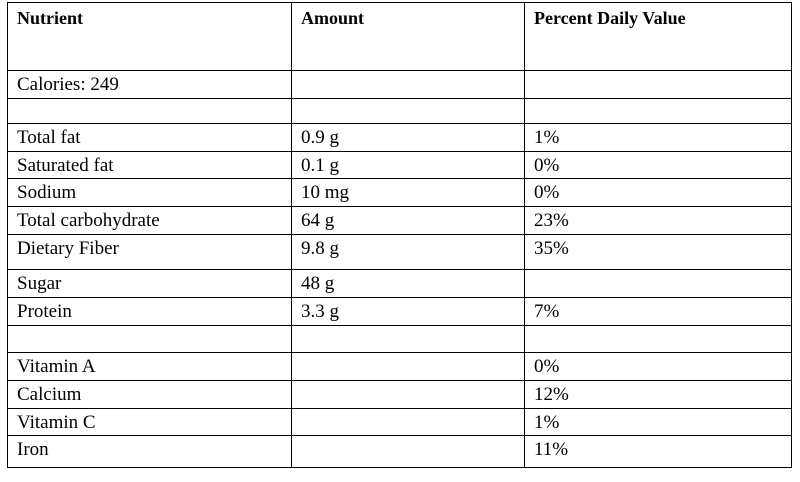 The image size is (800, 482). I want to click on table-cell: Sugar, so click(149, 283).